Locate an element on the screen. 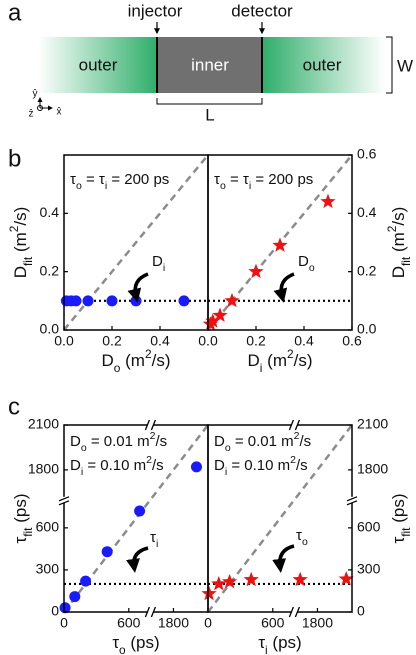 Image resolution: width=416 pixels, height=655 pixels. y-axis-title: τfit (ps) is located at coordinates (401, 519).